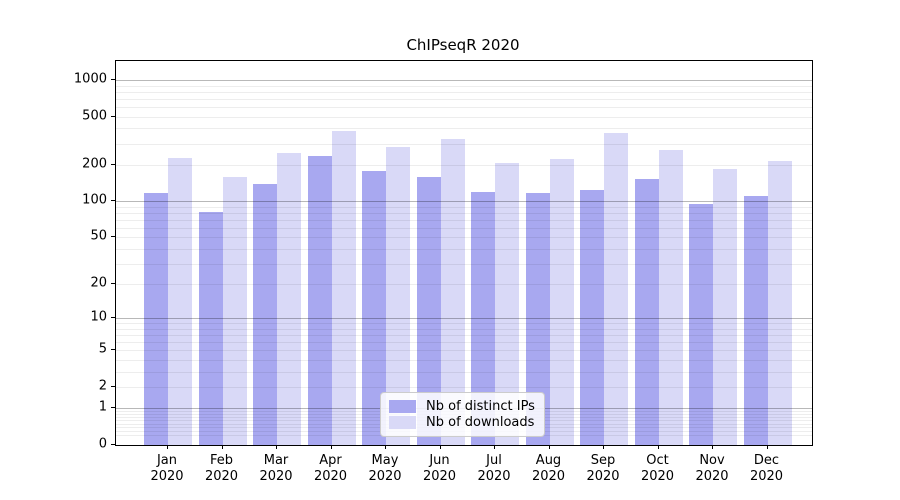  What do you see at coordinates (439, 468) in the screenshot?
I see `x-tick-label-jun: Jun 2020` at bounding box center [439, 468].